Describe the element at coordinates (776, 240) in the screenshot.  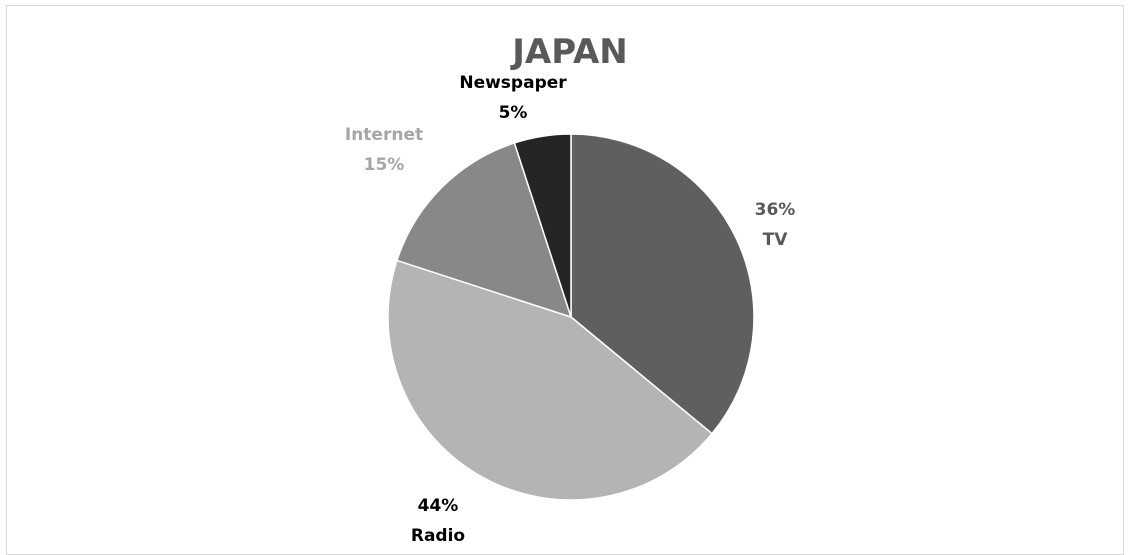
I see `slice-name-label: TV` at that location.